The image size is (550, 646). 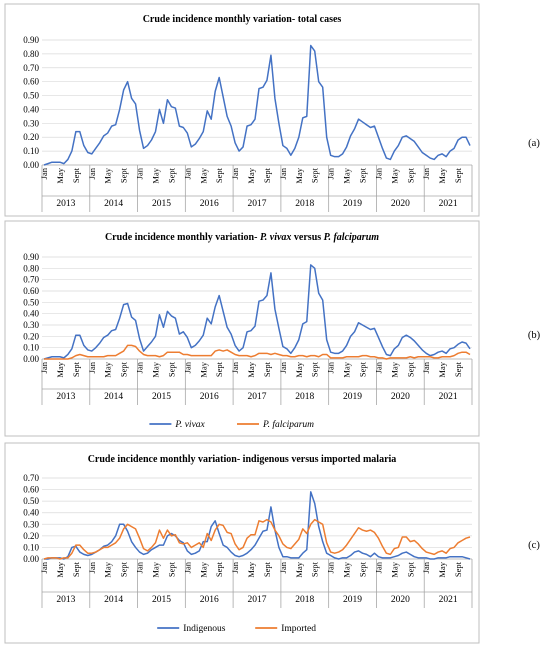 What do you see at coordinates (298, 629) in the screenshot?
I see `legend-label: Imported` at bounding box center [298, 629].